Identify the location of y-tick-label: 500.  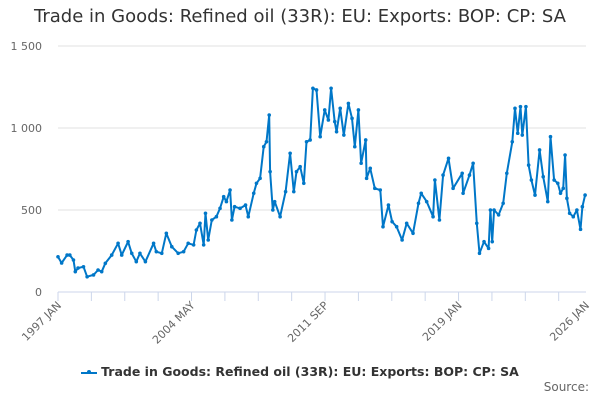
(31, 210).